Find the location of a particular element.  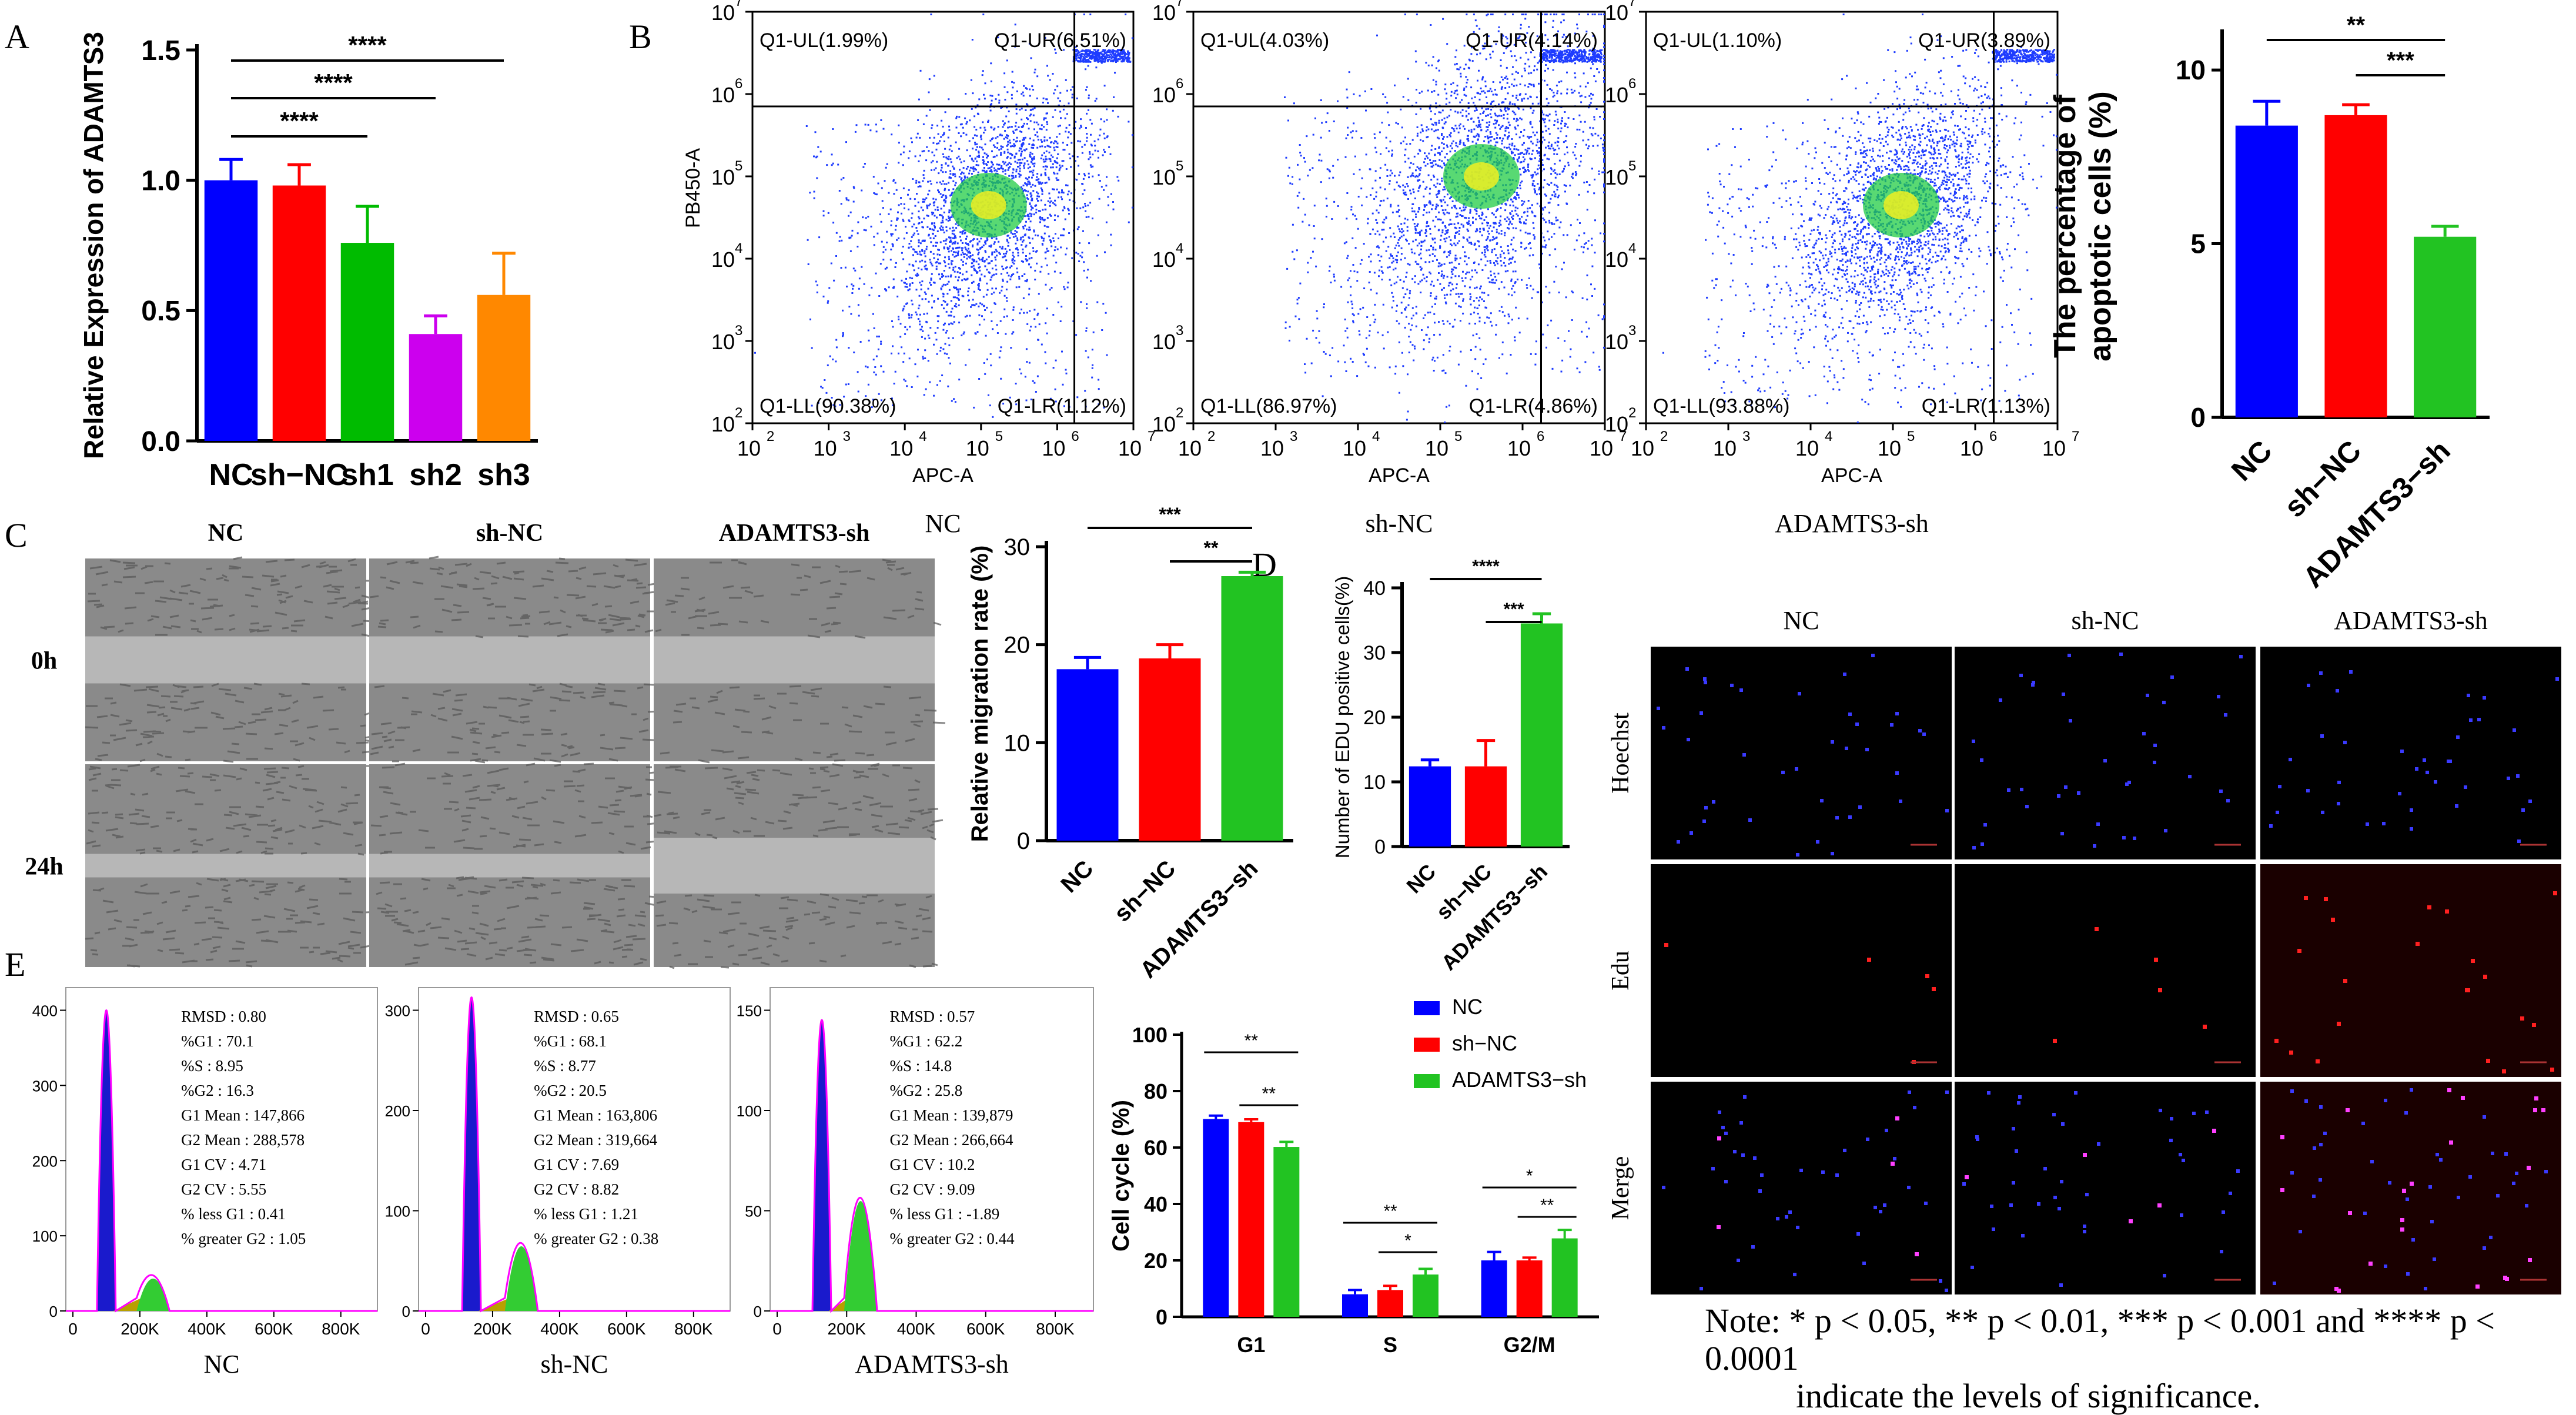

hist-stat: G2 CV : 5.55 is located at coordinates (223, 1189).